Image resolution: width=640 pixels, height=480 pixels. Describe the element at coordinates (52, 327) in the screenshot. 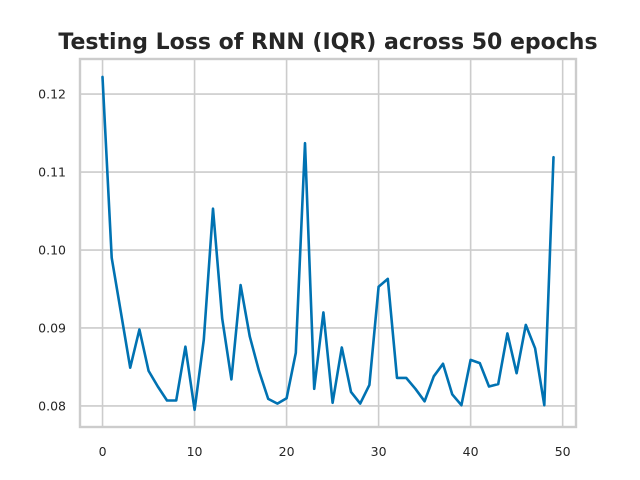

I see `y-tick-label: 0.09` at that location.